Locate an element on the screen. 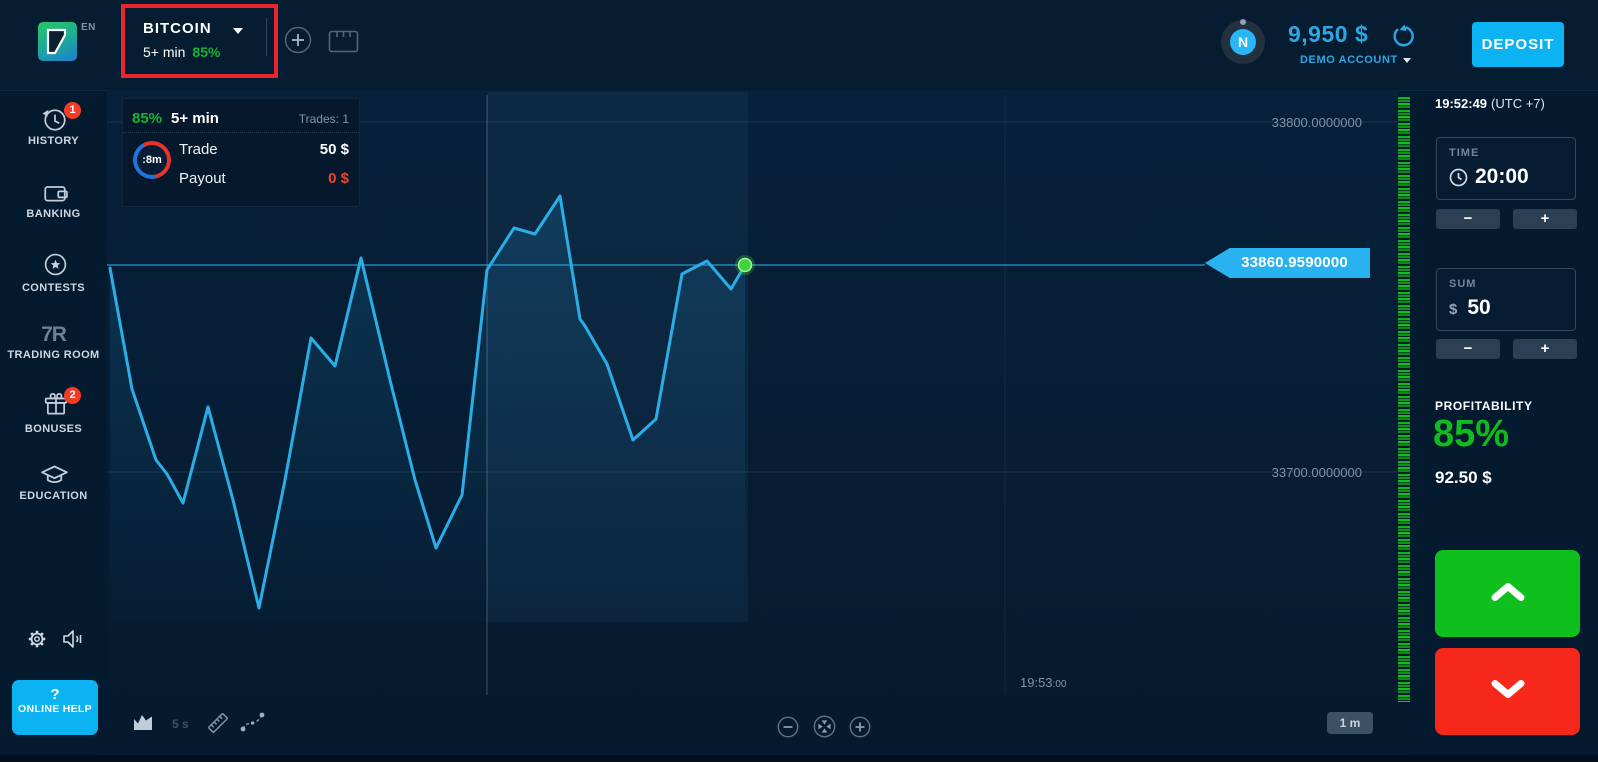 The height and width of the screenshot is (762, 1598). divider is located at coordinates (266, 37).